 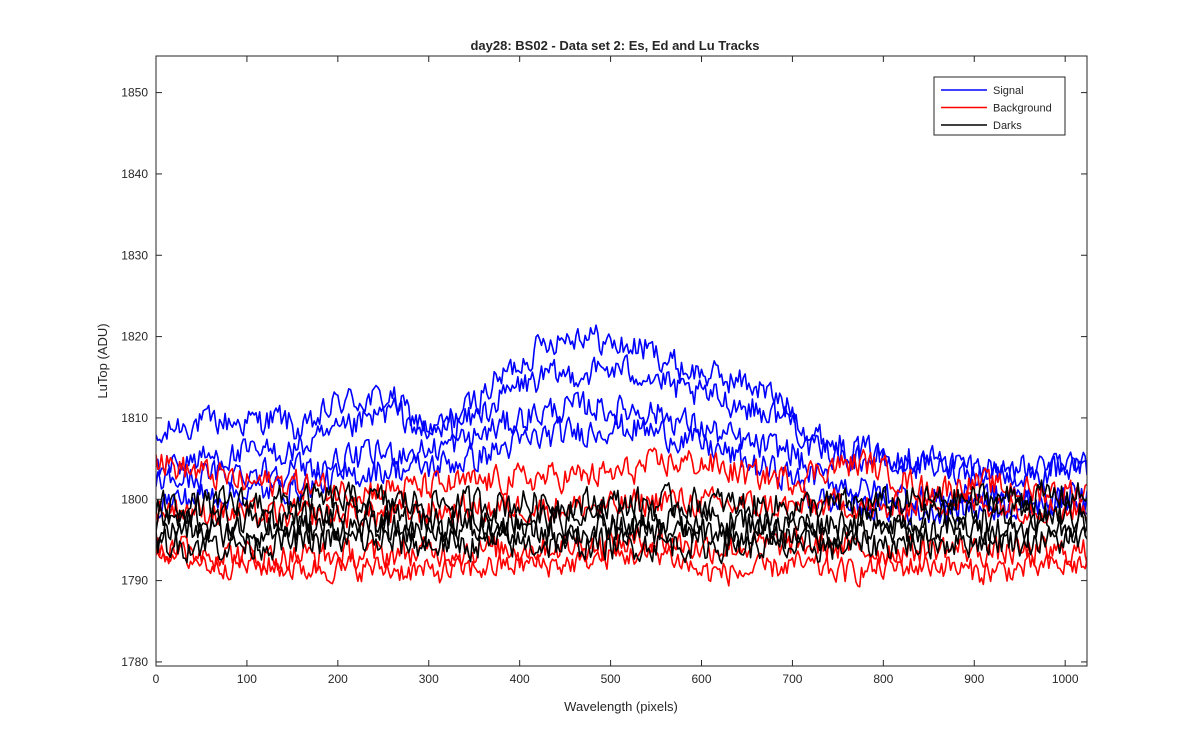 I want to click on y-tick-label: 1830, so click(x=134, y=255).